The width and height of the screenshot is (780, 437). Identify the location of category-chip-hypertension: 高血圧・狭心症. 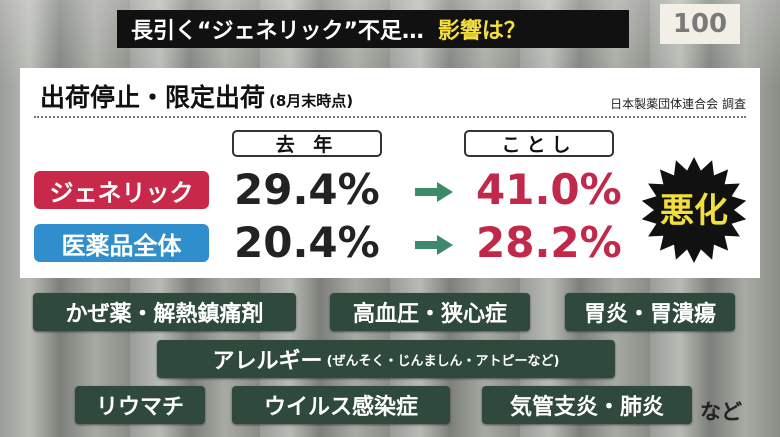
(430, 312).